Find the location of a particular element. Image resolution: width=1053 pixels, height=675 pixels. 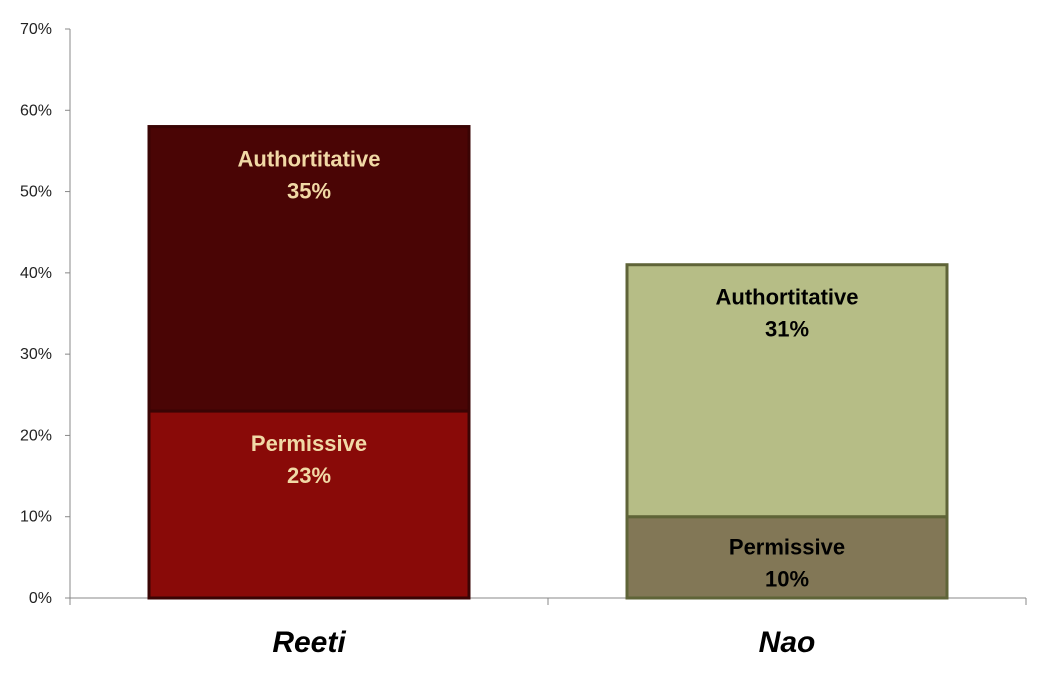

y-tick-label: 20% is located at coordinates (36, 435).